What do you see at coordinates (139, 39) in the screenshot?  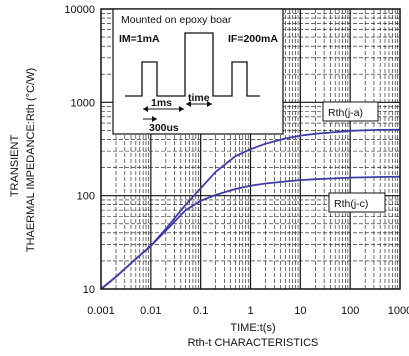 I see `inset-label-im: IM=1mA` at bounding box center [139, 39].